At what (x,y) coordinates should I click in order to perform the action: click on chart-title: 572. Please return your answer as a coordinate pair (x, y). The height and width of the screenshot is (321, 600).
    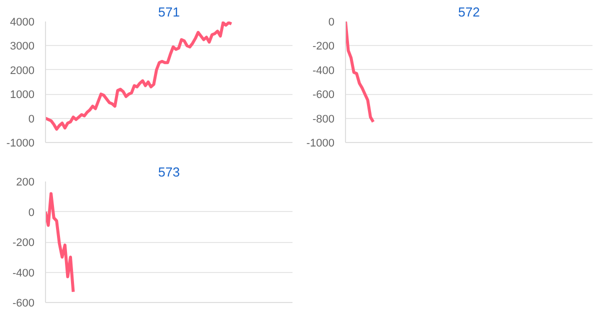
    Looking at the image, I should click on (469, 12).